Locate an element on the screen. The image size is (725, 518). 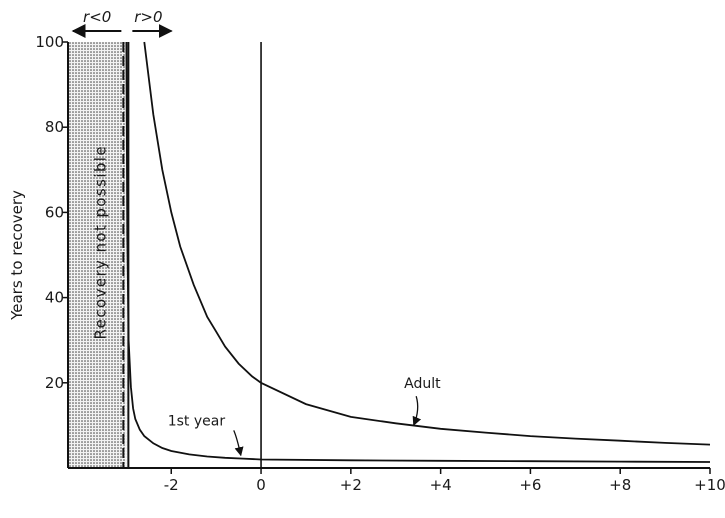
no-recovery-label: Recovery not possible is located at coordinates (101, 242).